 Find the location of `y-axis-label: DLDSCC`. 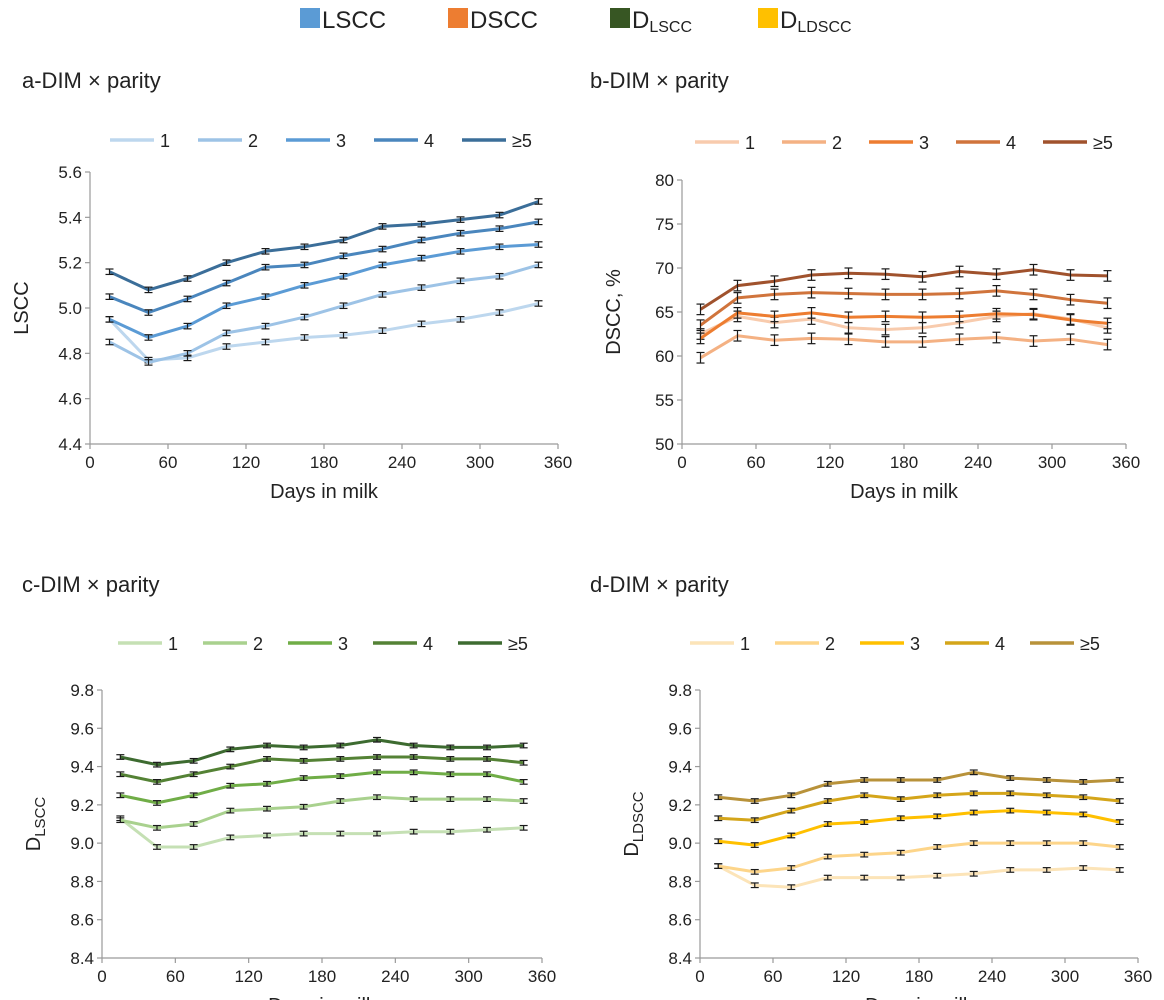

y-axis-label: DLDSCC is located at coordinates (634, 823).